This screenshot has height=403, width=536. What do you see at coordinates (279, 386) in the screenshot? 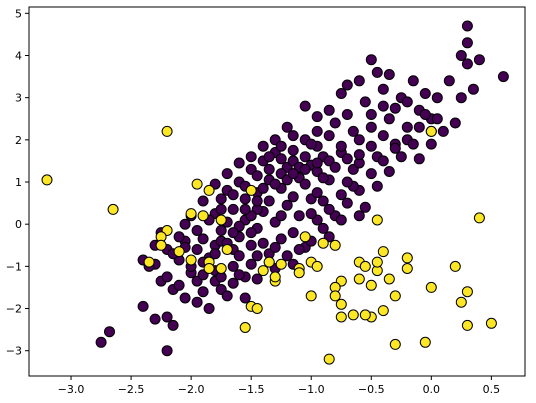
I see `x-axis: −3.0 −2.5 −2.0 −1.5 −1.0 −0.5 0.0 0.5` at bounding box center [279, 386].